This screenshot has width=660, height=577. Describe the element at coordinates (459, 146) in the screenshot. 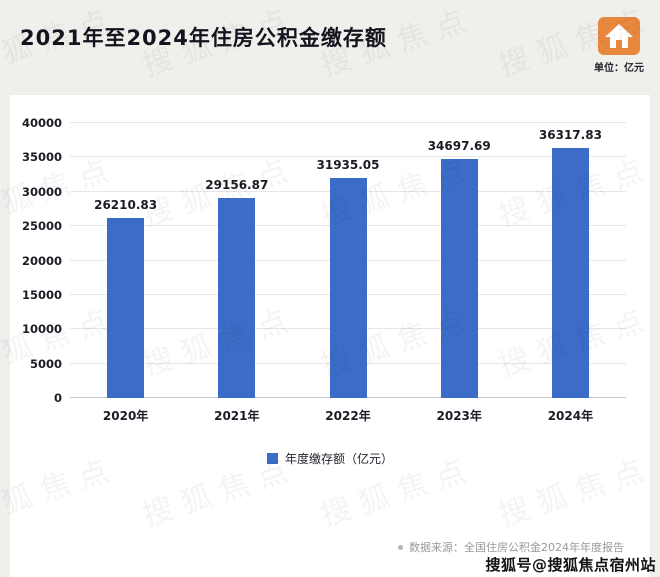

I see `bar-value-label: 34697.69` at that location.